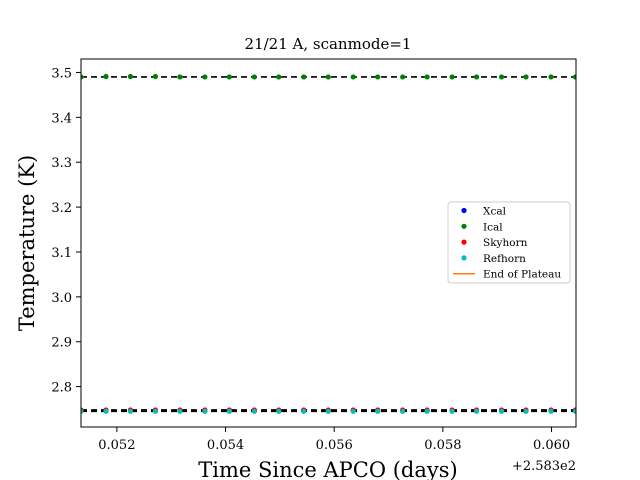 The height and width of the screenshot is (480, 640). I want to click on legend-label-xcal: Xcal, so click(495, 212).